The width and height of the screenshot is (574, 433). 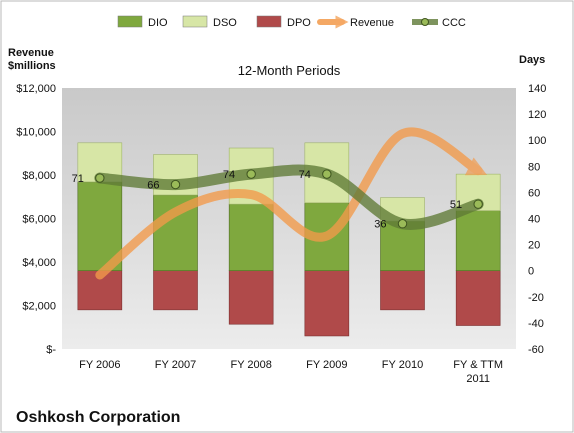 What do you see at coordinates (289, 70) in the screenshot?
I see `chart-title: 12-Month Periods` at bounding box center [289, 70].